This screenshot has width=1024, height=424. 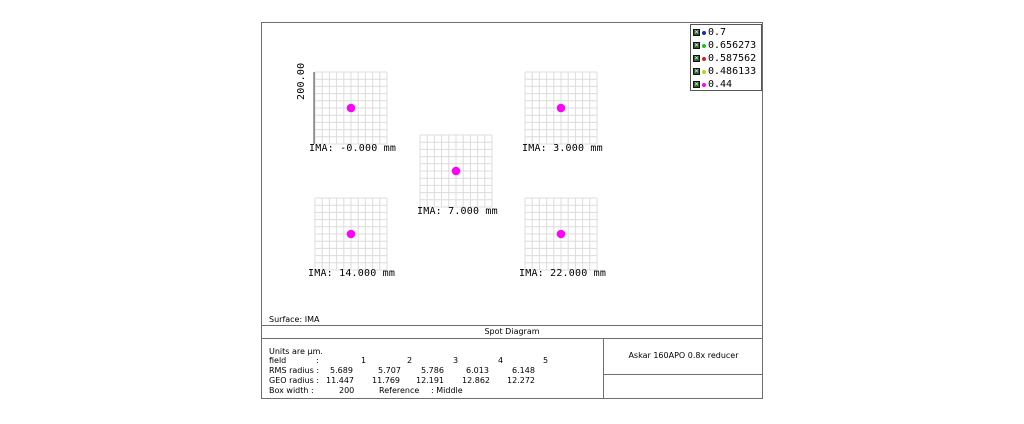 I want to click on geo-value: 12.862, so click(x=476, y=380).